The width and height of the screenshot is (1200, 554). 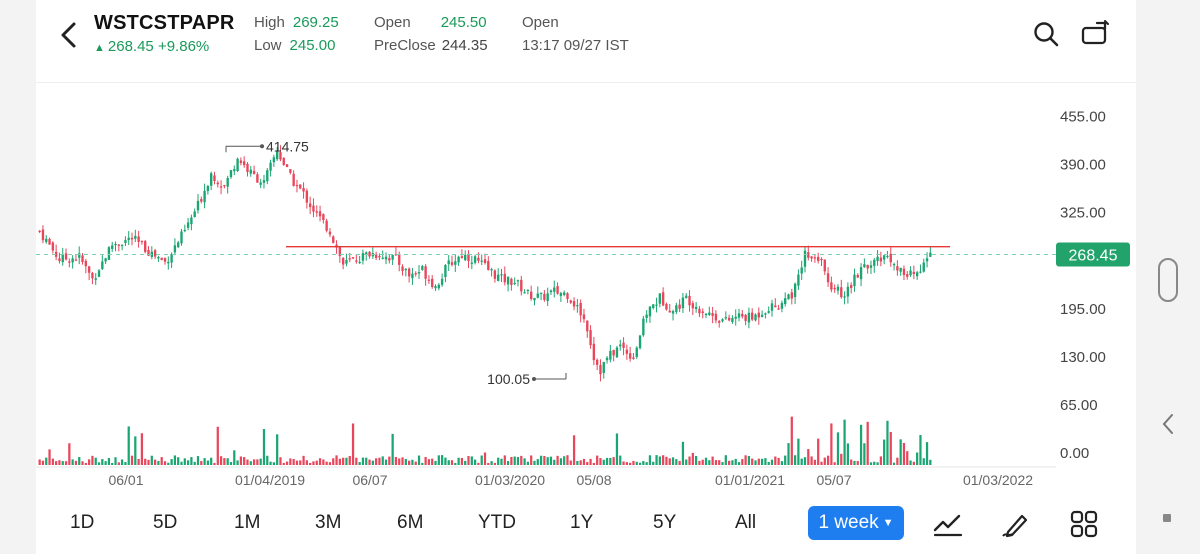 I want to click on preclose-quote: PreClose 244.35, so click(x=431, y=45).